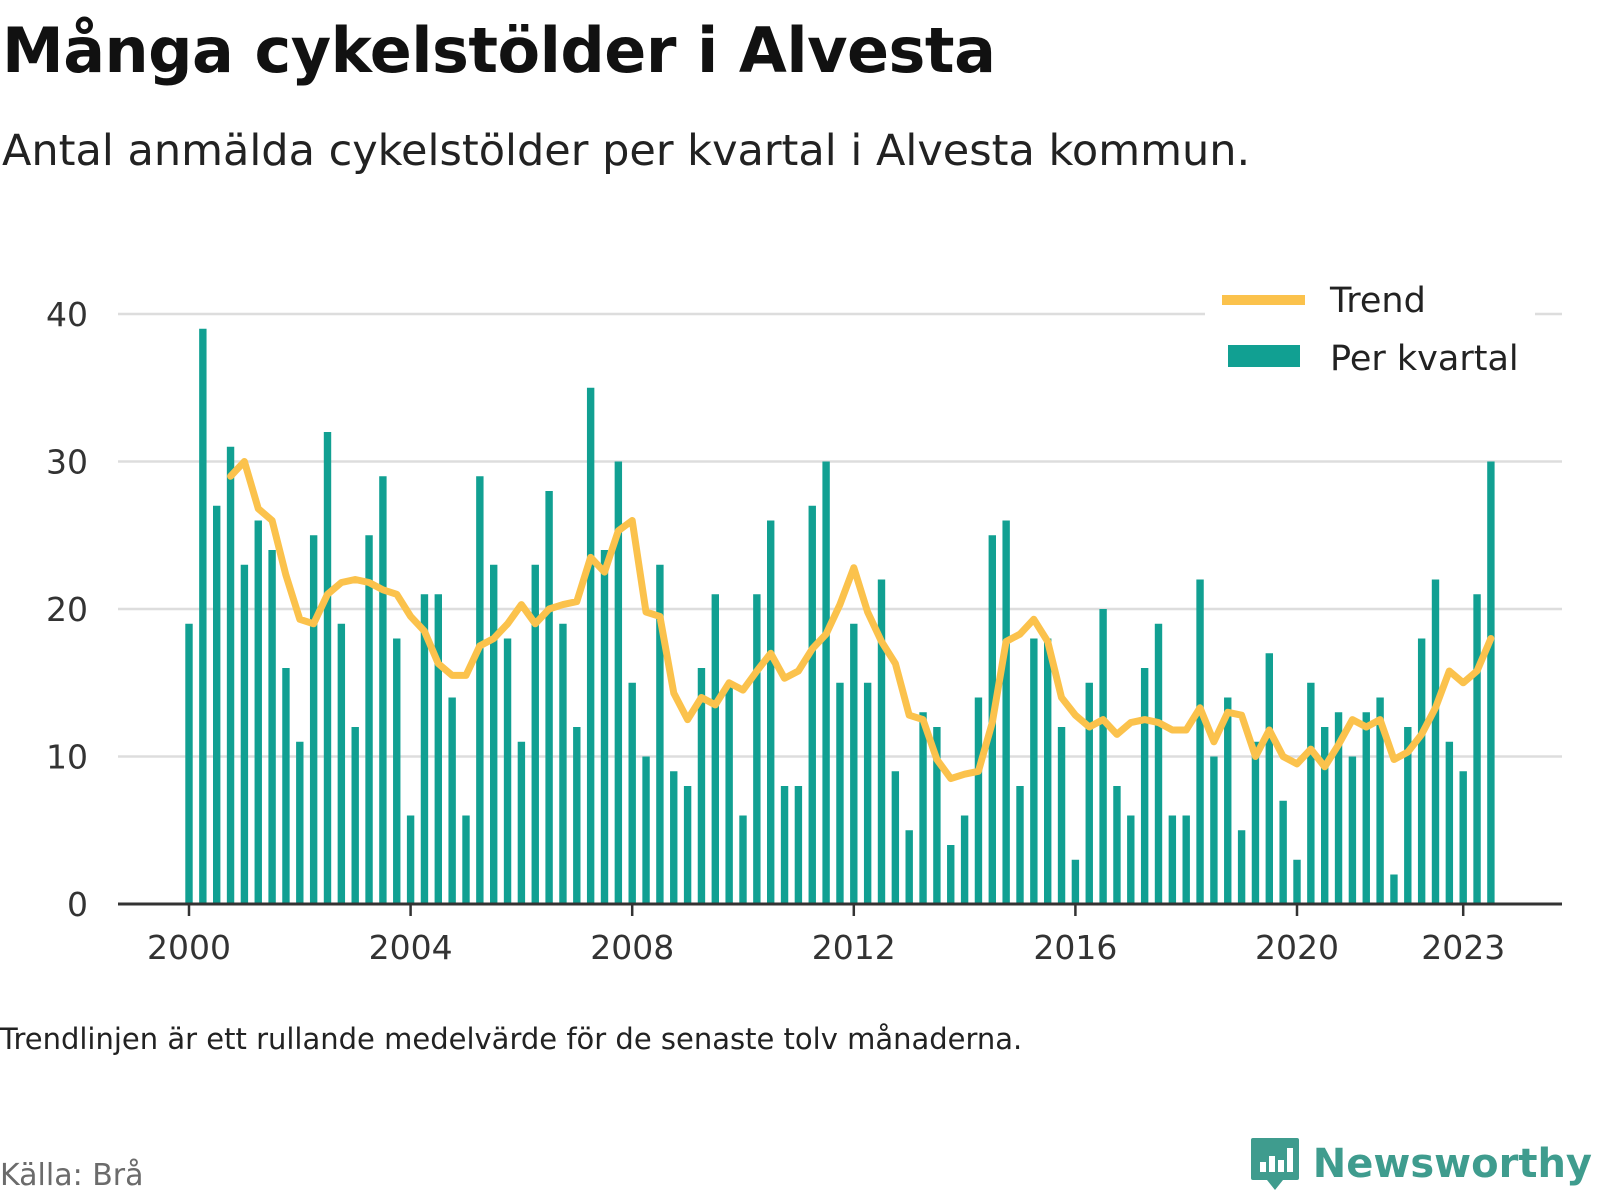 Image resolution: width=1600 pixels, height=1200 pixels. What do you see at coordinates (397, 771) in the screenshot?
I see `bar-2003-Q4` at bounding box center [397, 771].